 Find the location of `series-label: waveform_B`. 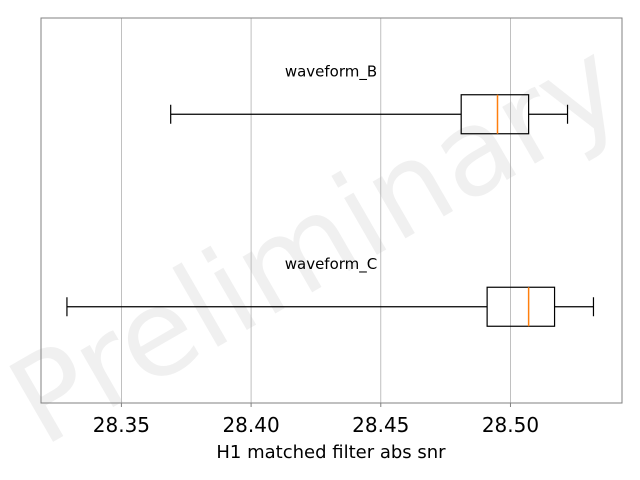

series-label: waveform_B is located at coordinates (331, 71).